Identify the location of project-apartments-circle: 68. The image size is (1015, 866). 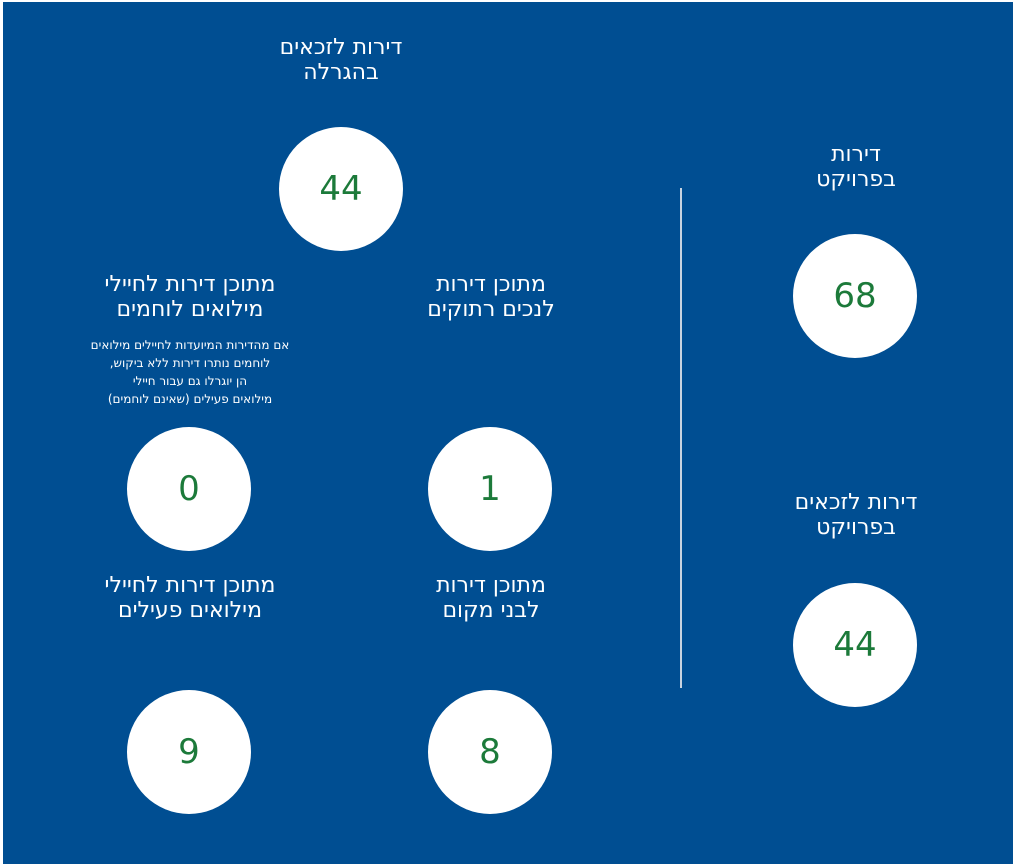
(855, 296).